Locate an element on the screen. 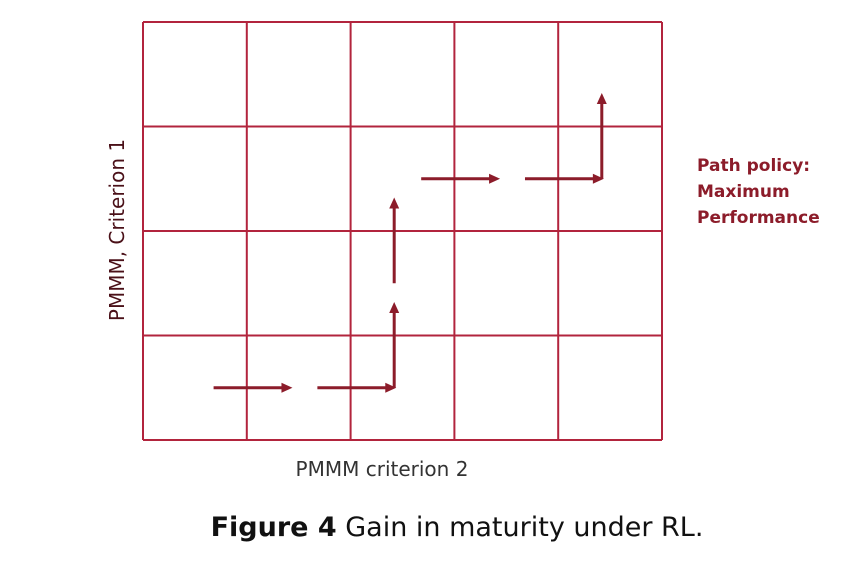 The height and width of the screenshot is (568, 854). y-axis-label: PMMM, Criterion 1 is located at coordinates (117, 230).